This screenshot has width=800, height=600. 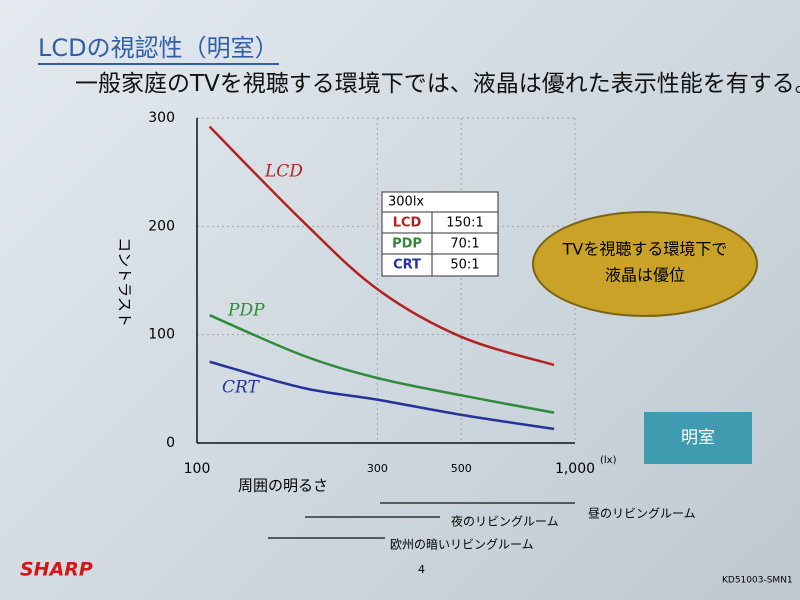 I want to click on badge-text: 明室, so click(x=698, y=438).